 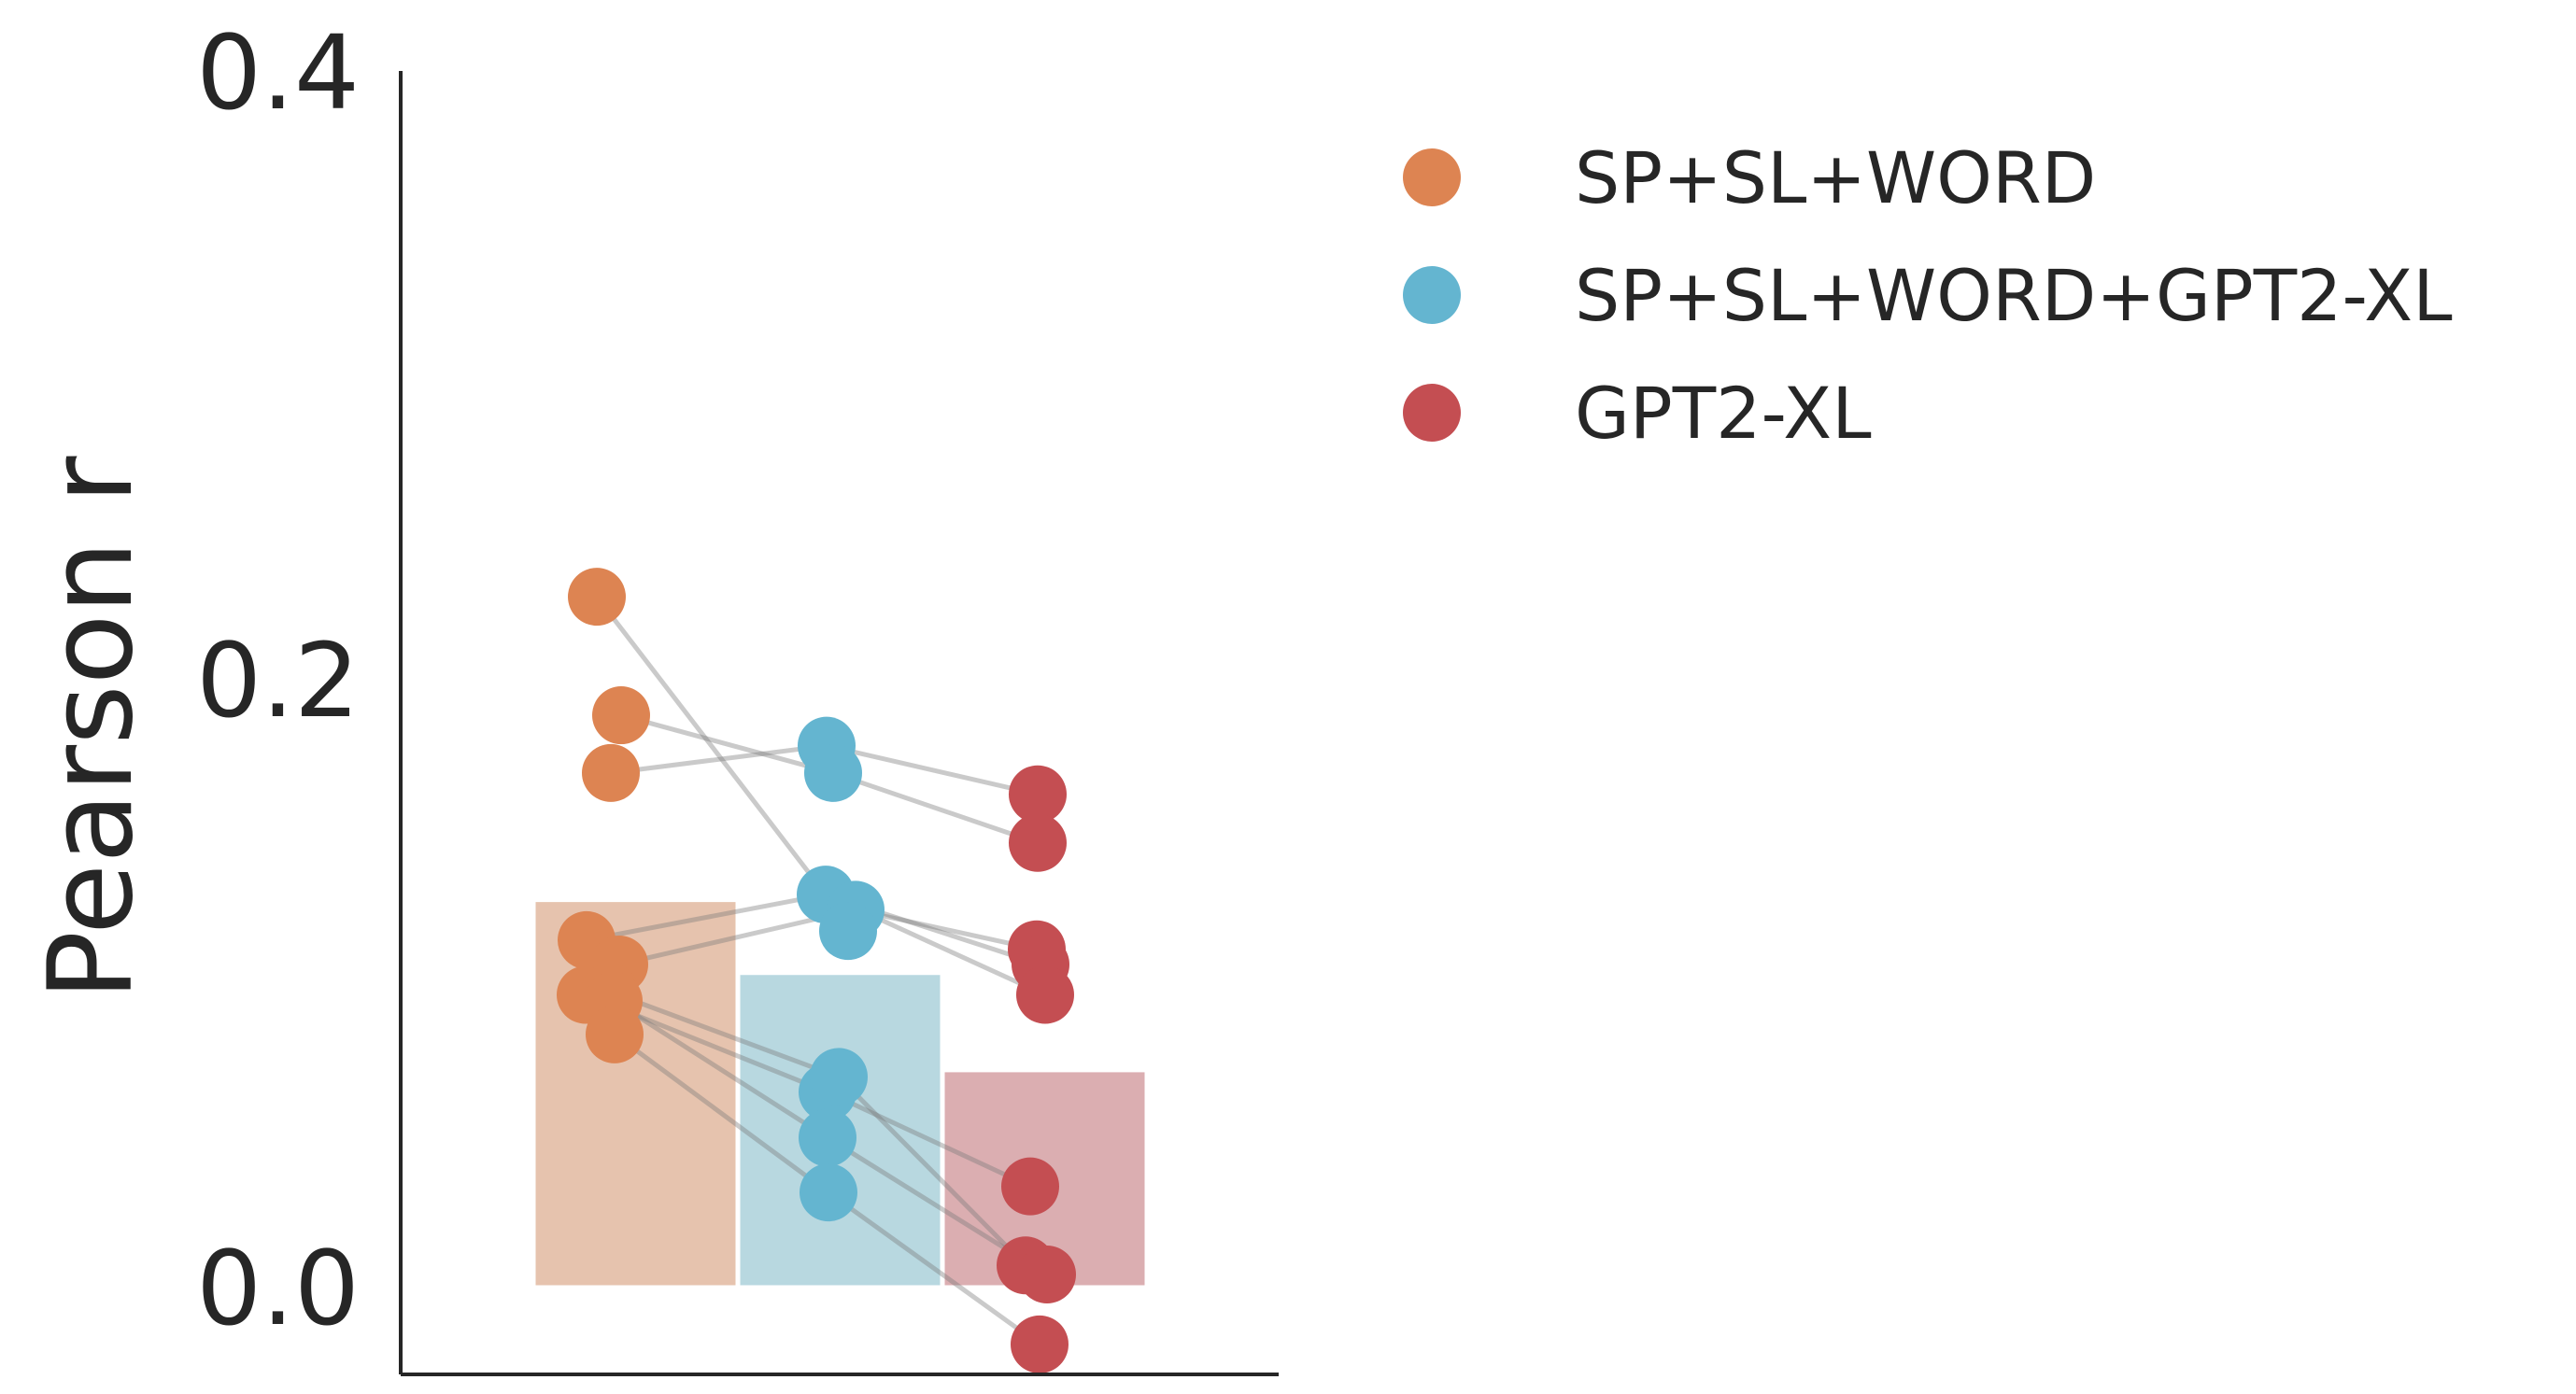 What do you see at coordinates (91, 728) in the screenshot?
I see `y-axis-label: Pearson r` at bounding box center [91, 728].